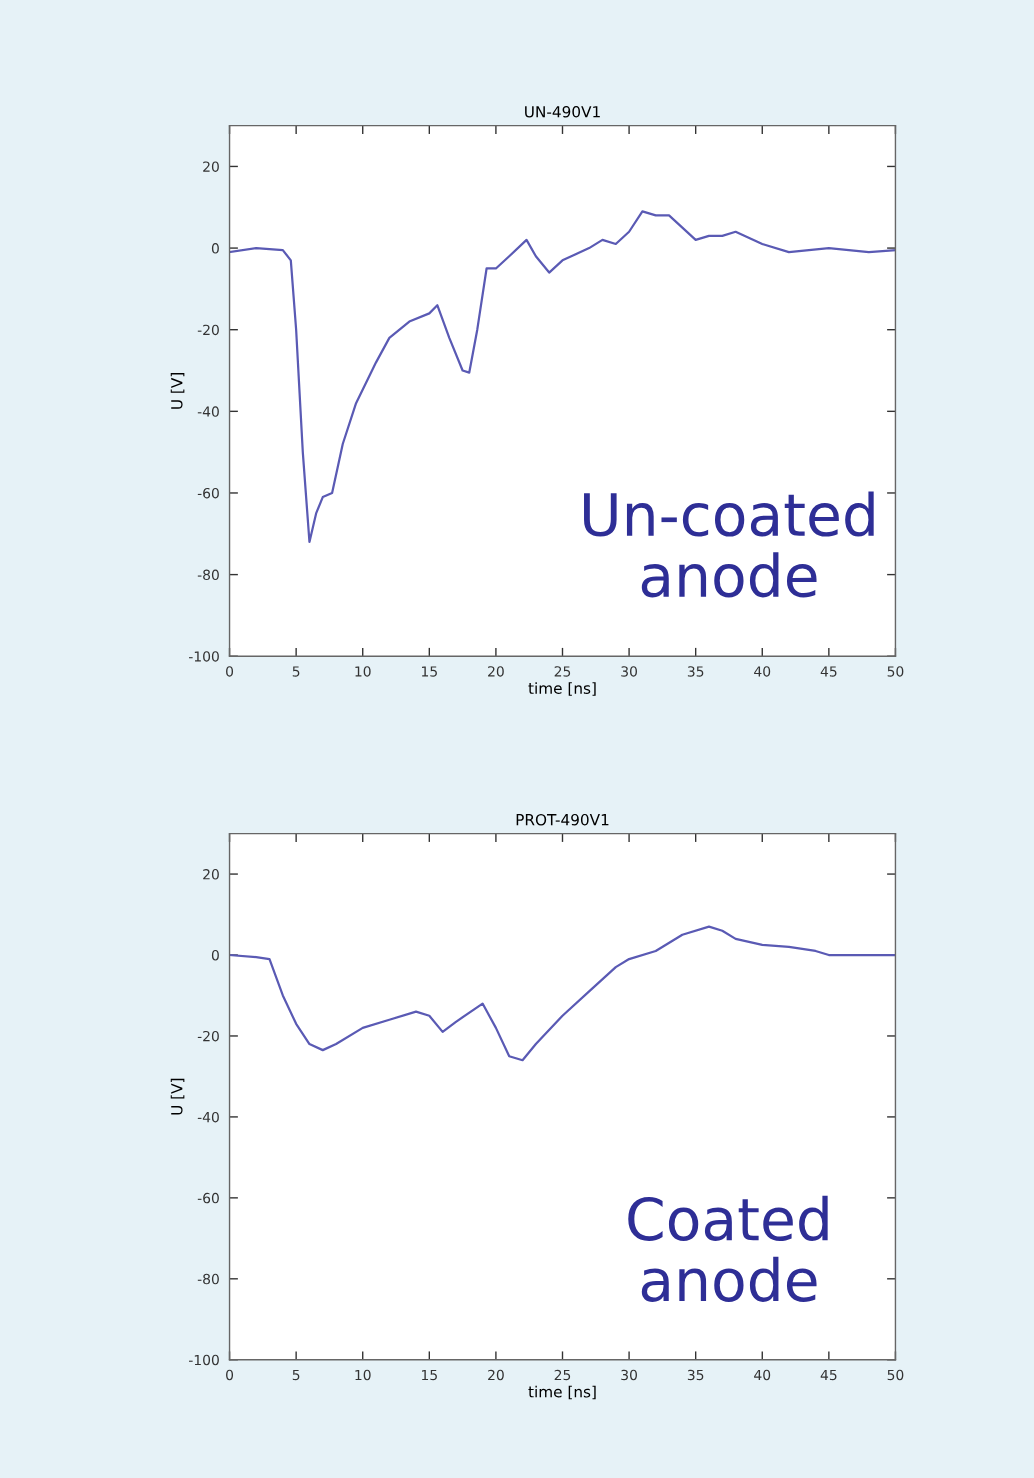 This screenshot has height=1478, width=1034. I want to click on annotation: Coated anode, so click(728, 1248).